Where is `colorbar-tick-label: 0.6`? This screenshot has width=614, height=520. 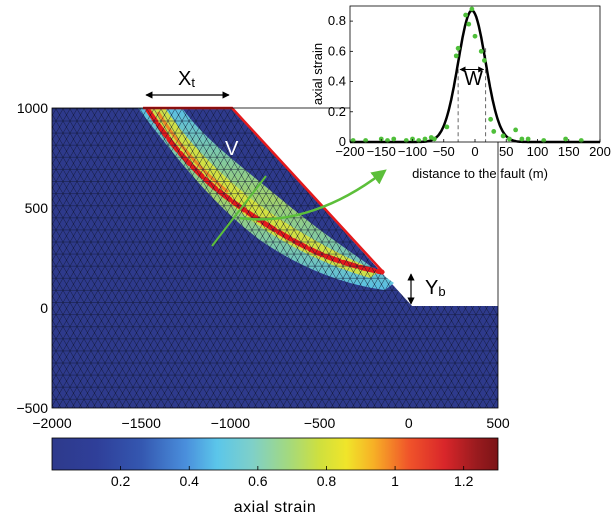
colorbar-tick-label: 0.6 is located at coordinates (258, 481).